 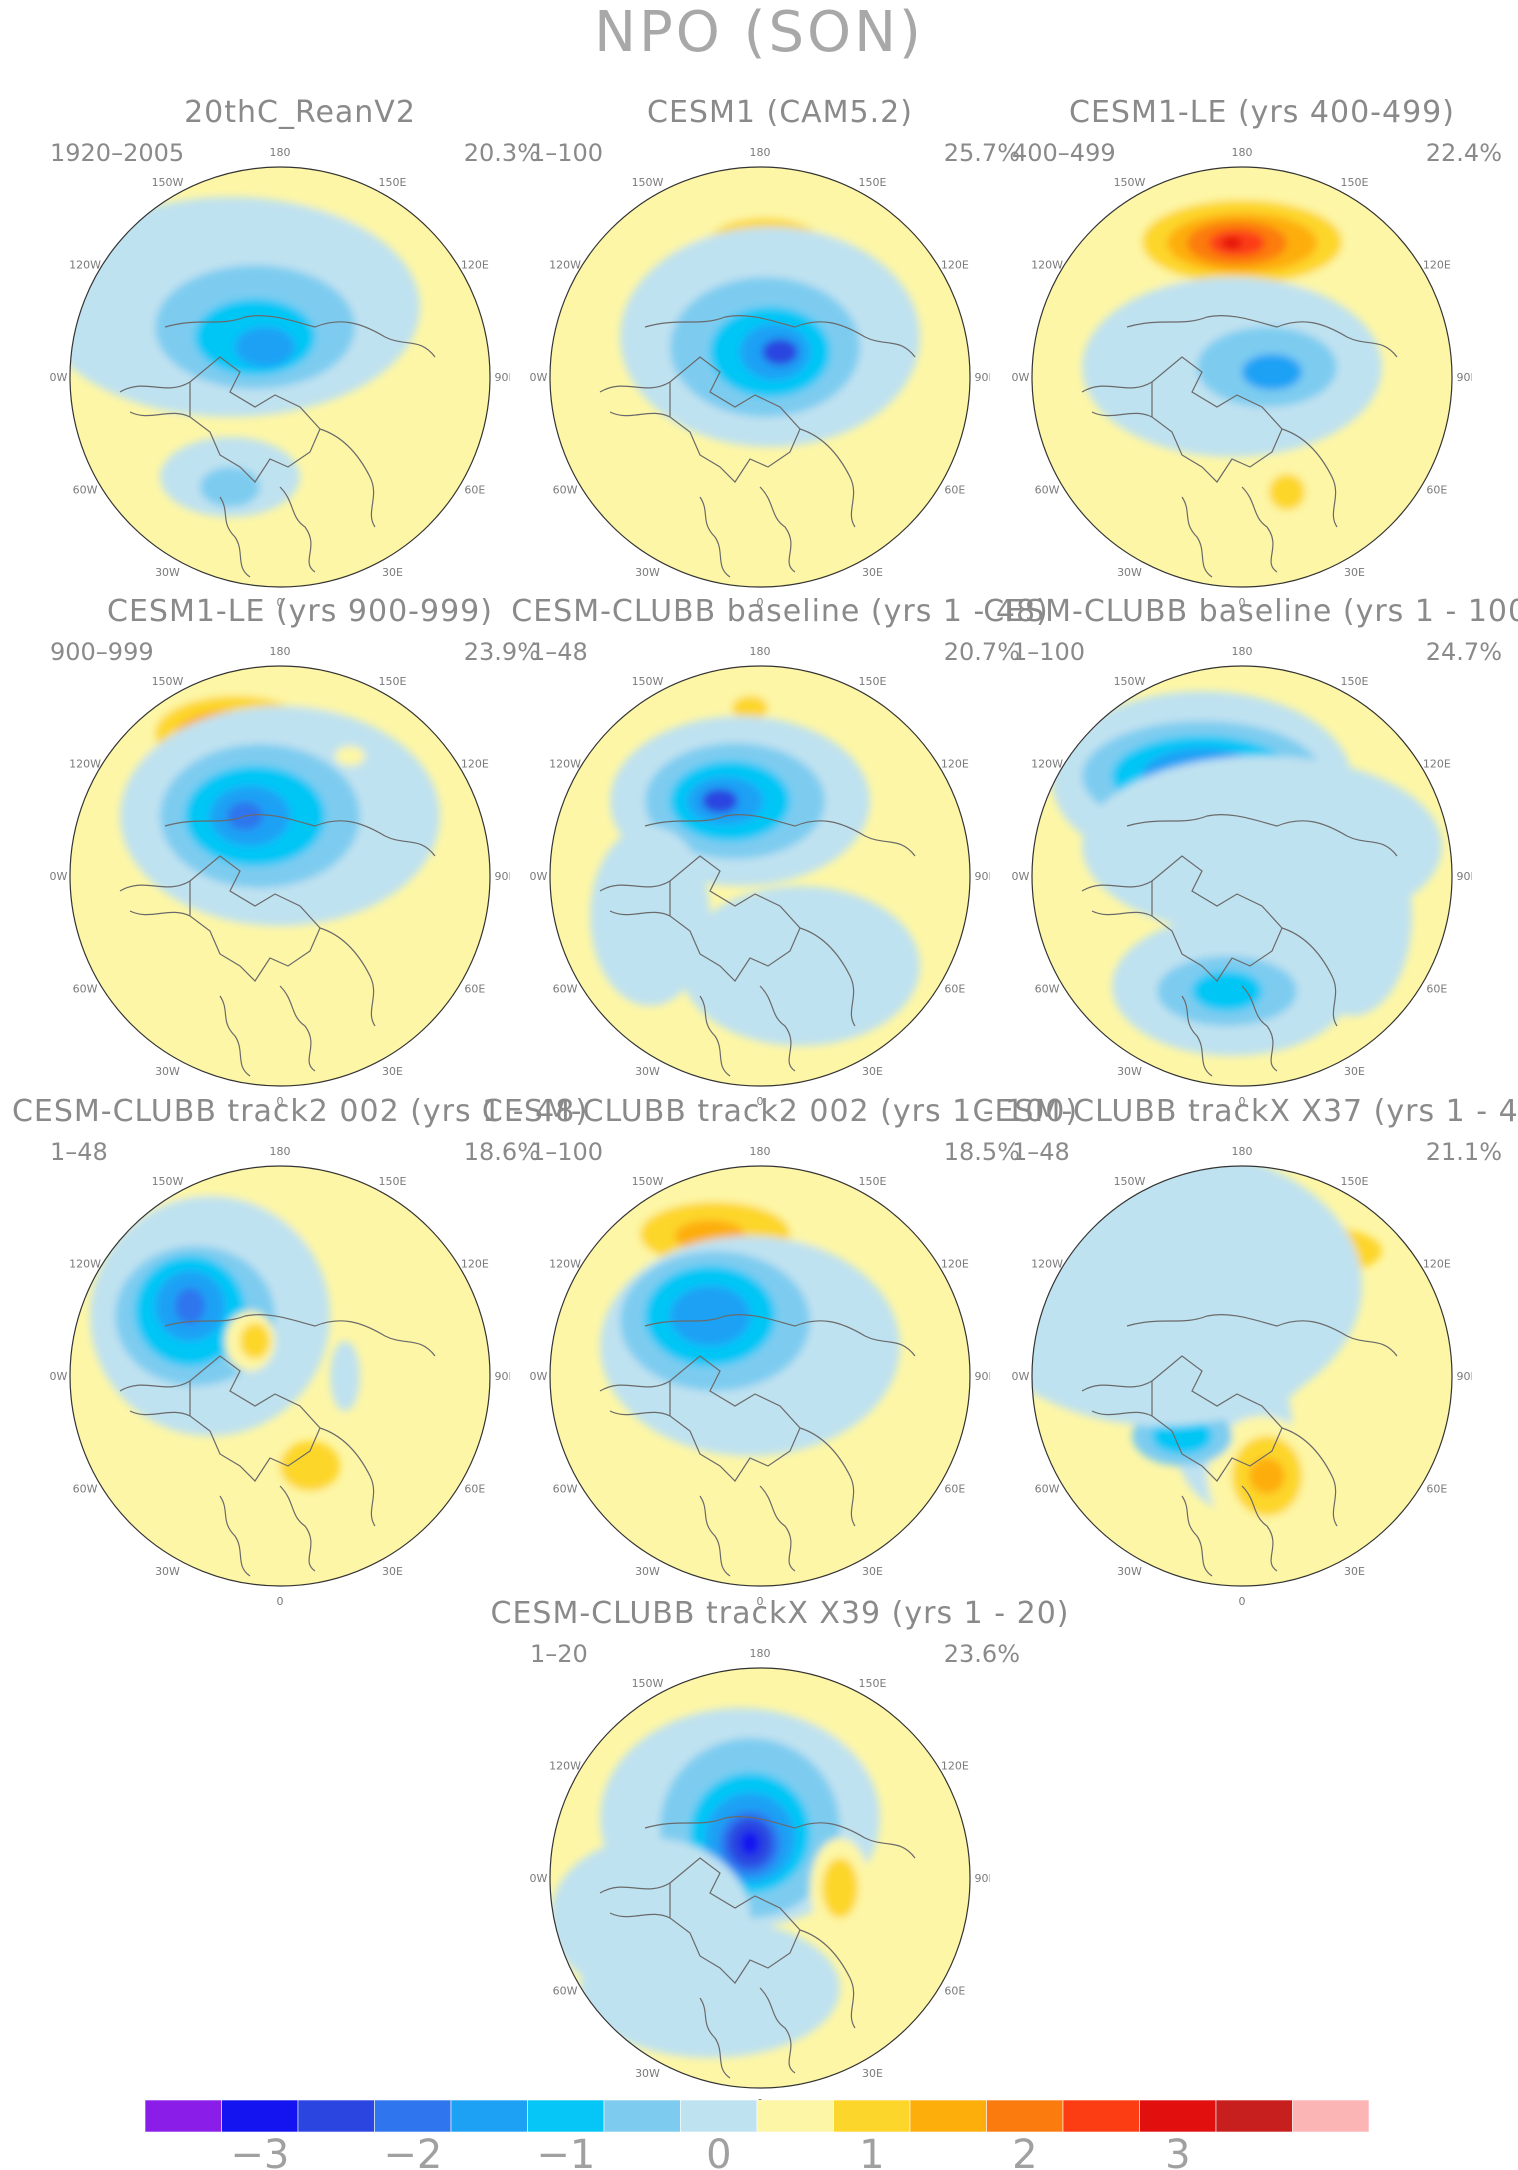 I want to click on panel-title: CESM-CLUBB baseline (yrs 1 - 100), so click(x=1250, y=611).